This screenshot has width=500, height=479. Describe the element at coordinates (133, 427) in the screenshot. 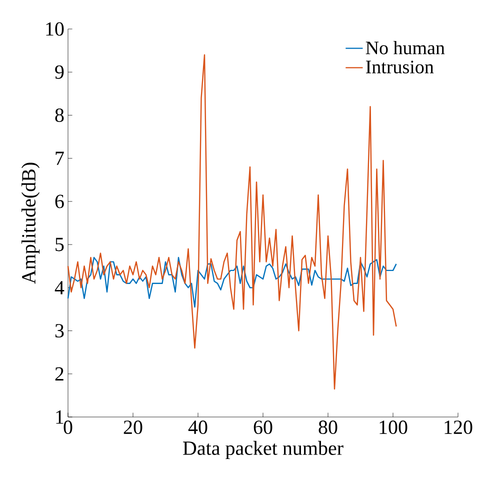

I see `x-tick-label: 20` at that location.